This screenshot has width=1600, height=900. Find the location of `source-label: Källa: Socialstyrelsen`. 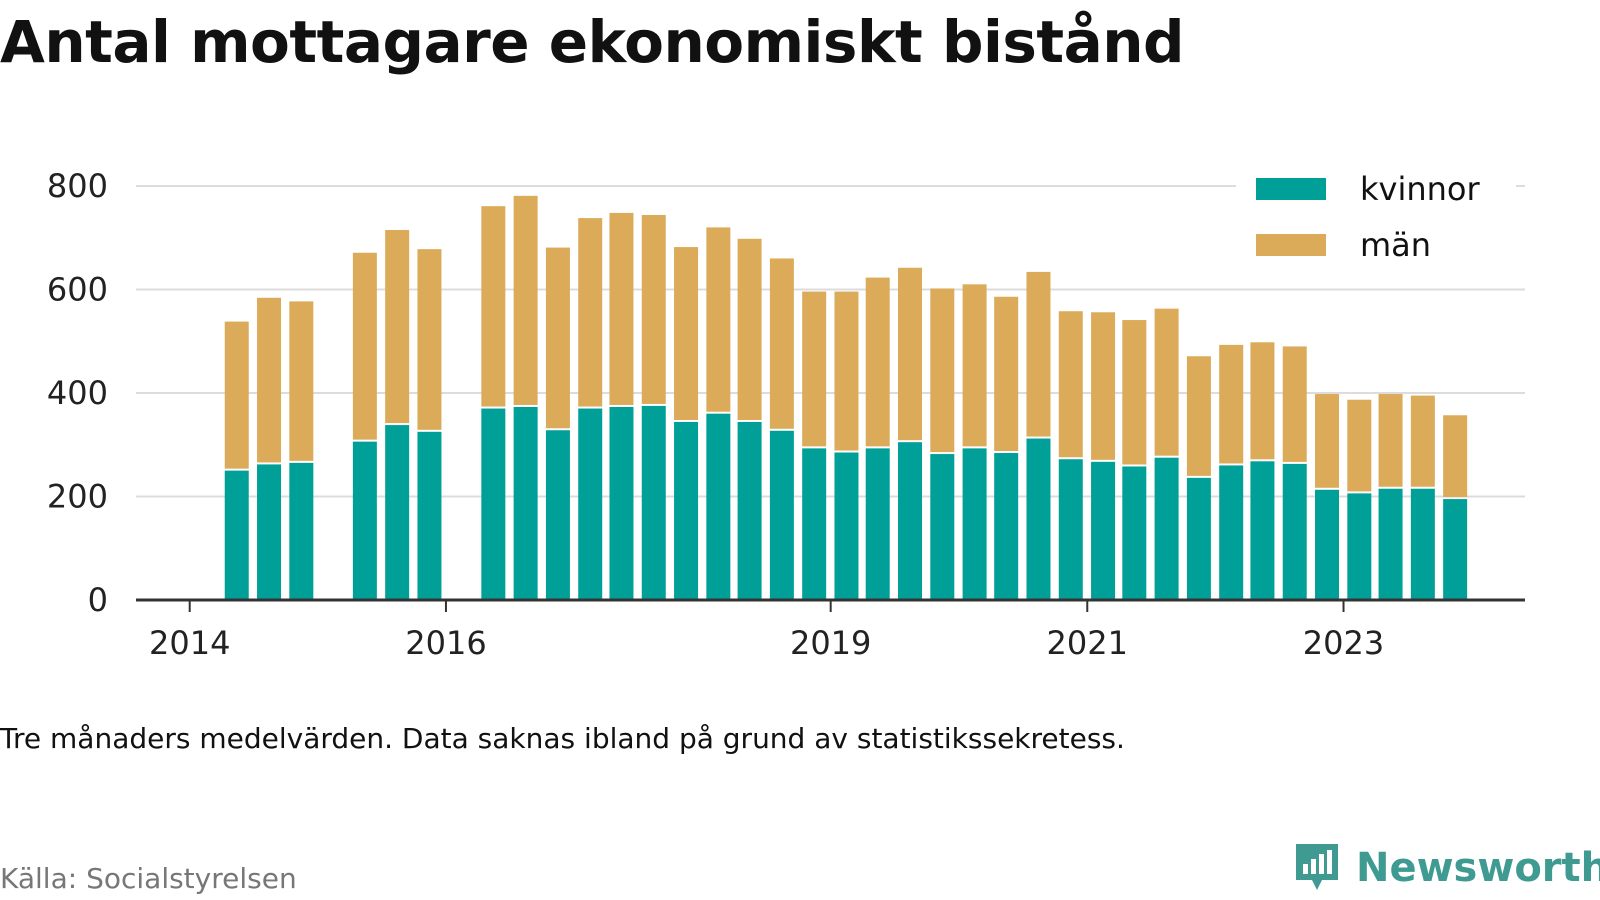

source-label: Källa: Socialstyrelsen is located at coordinates (148, 878).